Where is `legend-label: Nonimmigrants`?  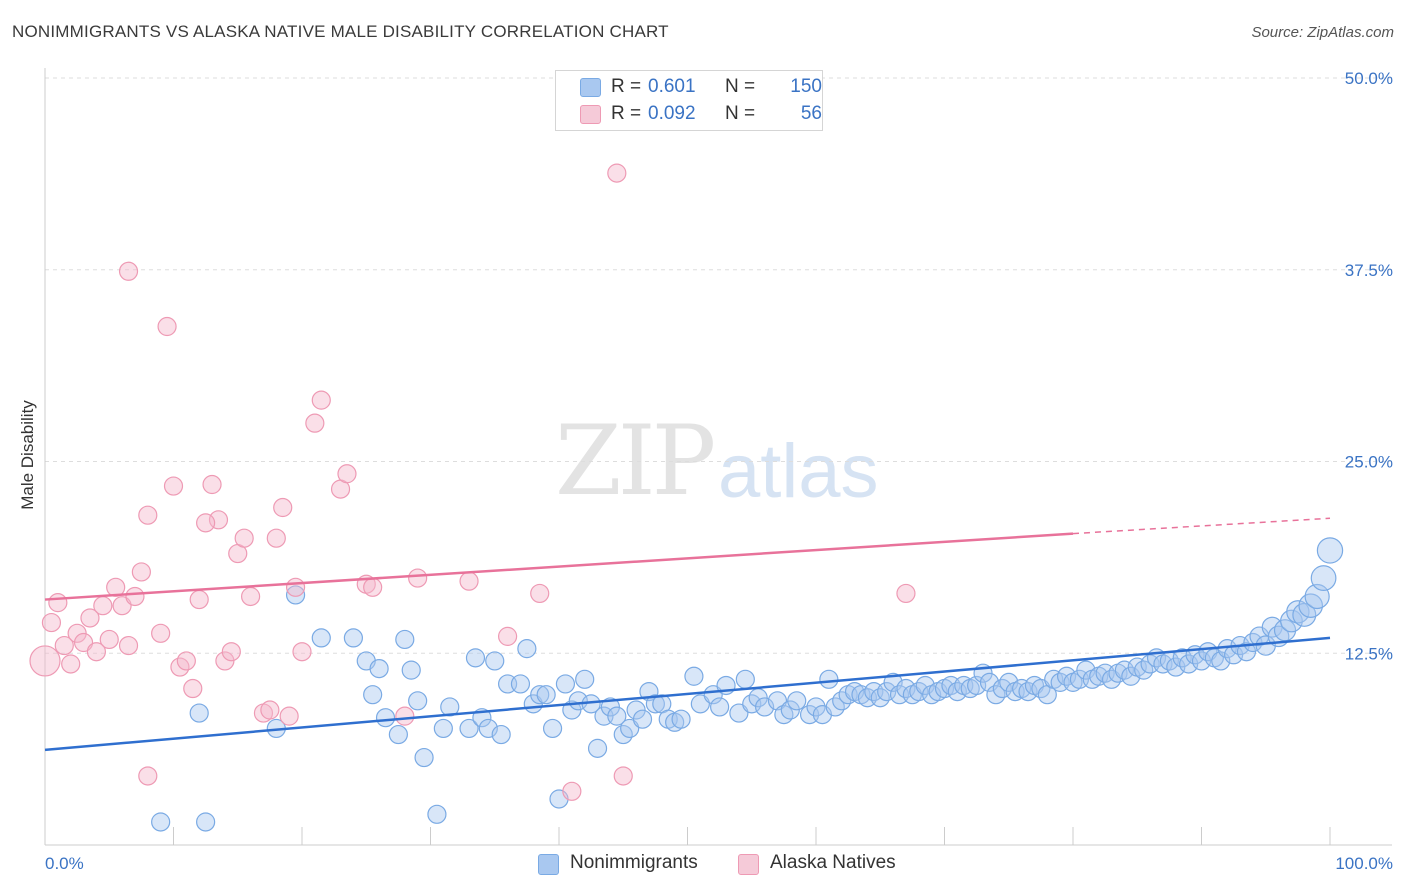 legend-label: Nonimmigrants is located at coordinates (634, 862).